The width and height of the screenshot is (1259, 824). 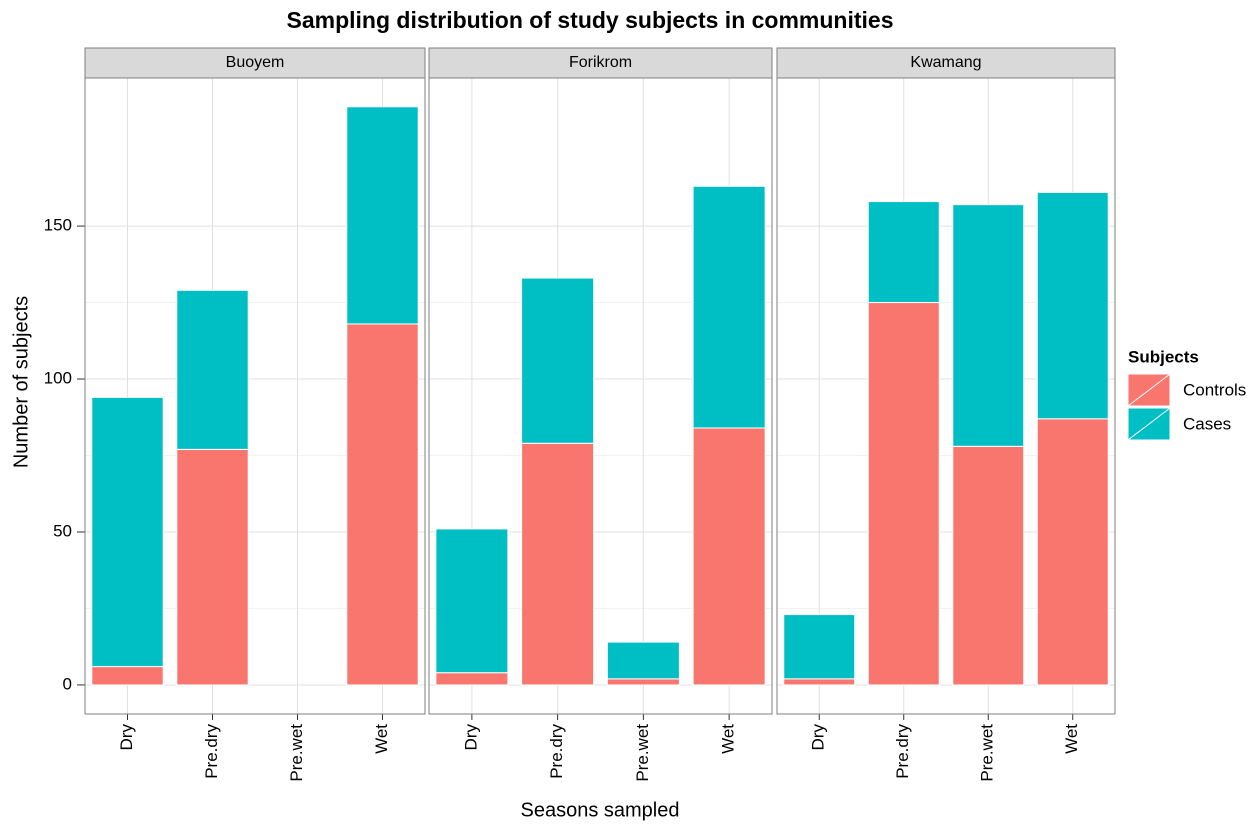 What do you see at coordinates (58, 378) in the screenshot?
I see `y-tick-label: 100` at bounding box center [58, 378].